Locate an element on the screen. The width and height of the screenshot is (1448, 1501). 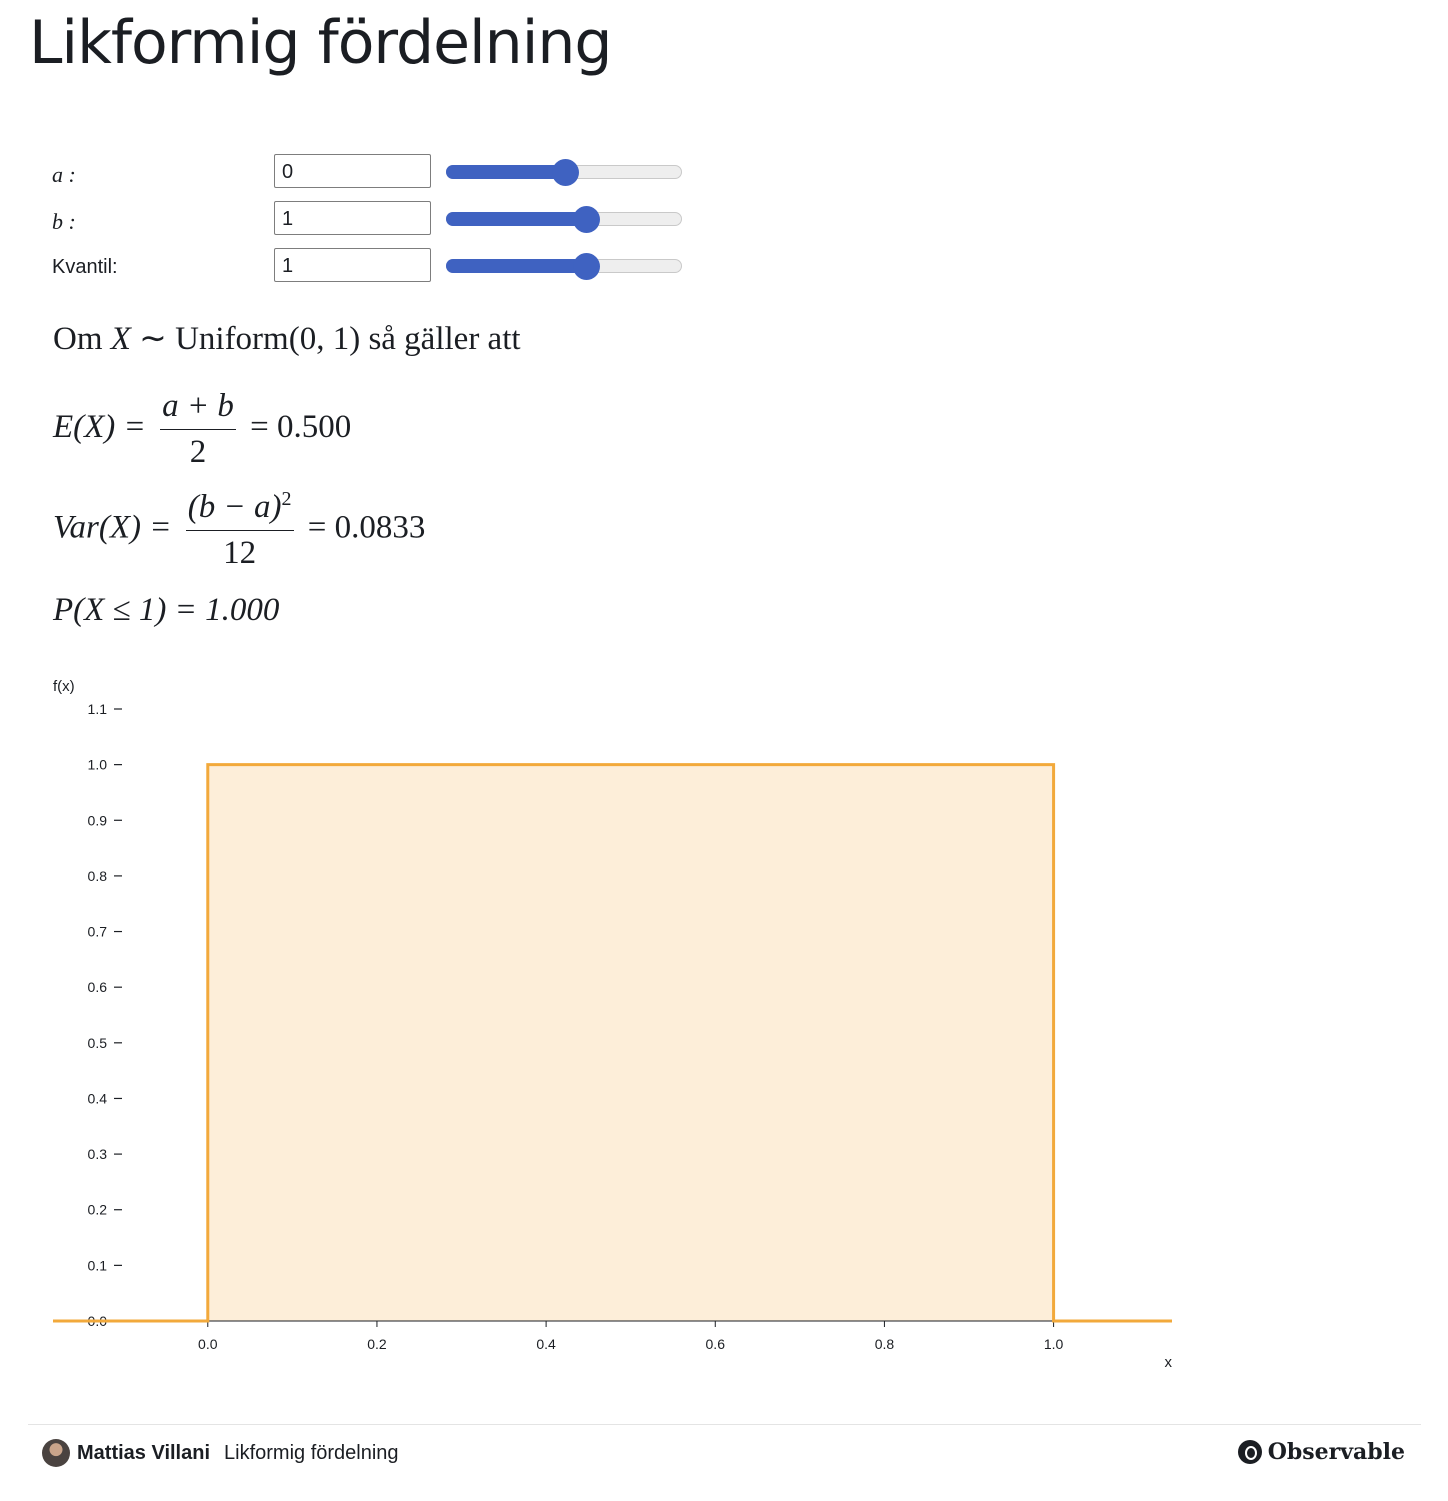
b-slider is located at coordinates (564, 219).